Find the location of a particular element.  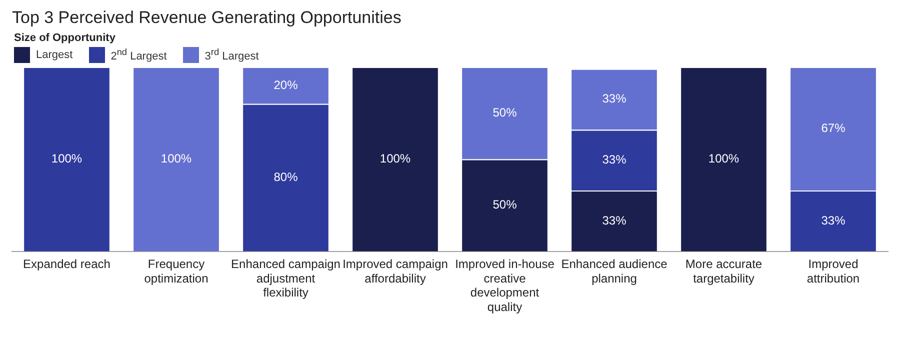

legend-title: Size of Opportunity is located at coordinates (65, 38).